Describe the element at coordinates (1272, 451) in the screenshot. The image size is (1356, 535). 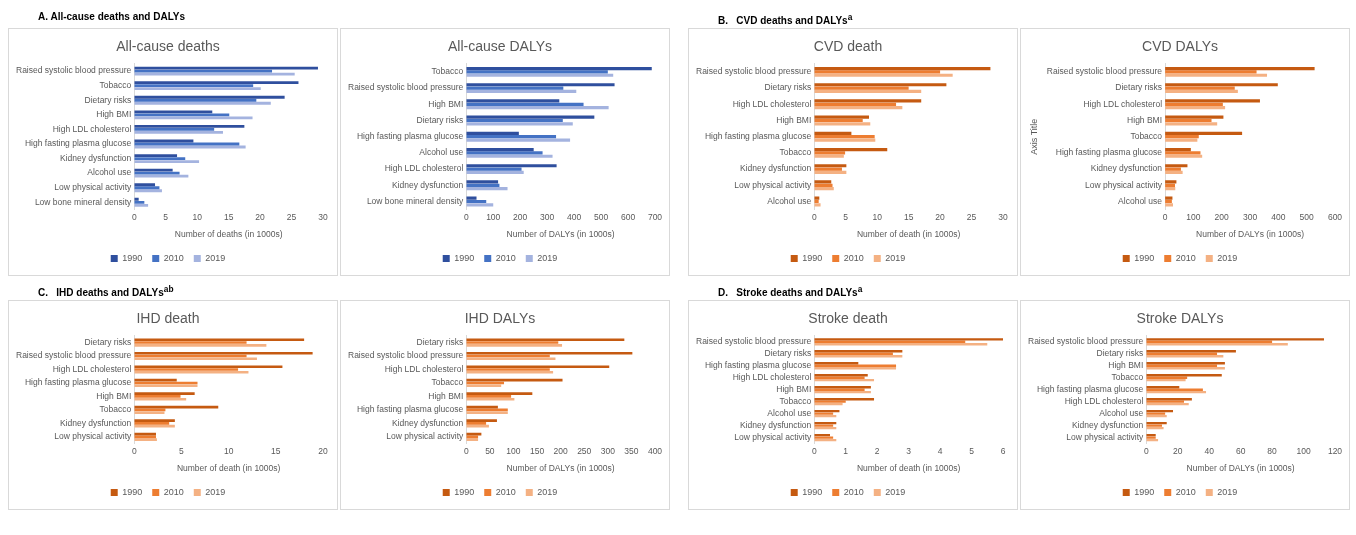
I see `x-tick-label: 80` at that location.